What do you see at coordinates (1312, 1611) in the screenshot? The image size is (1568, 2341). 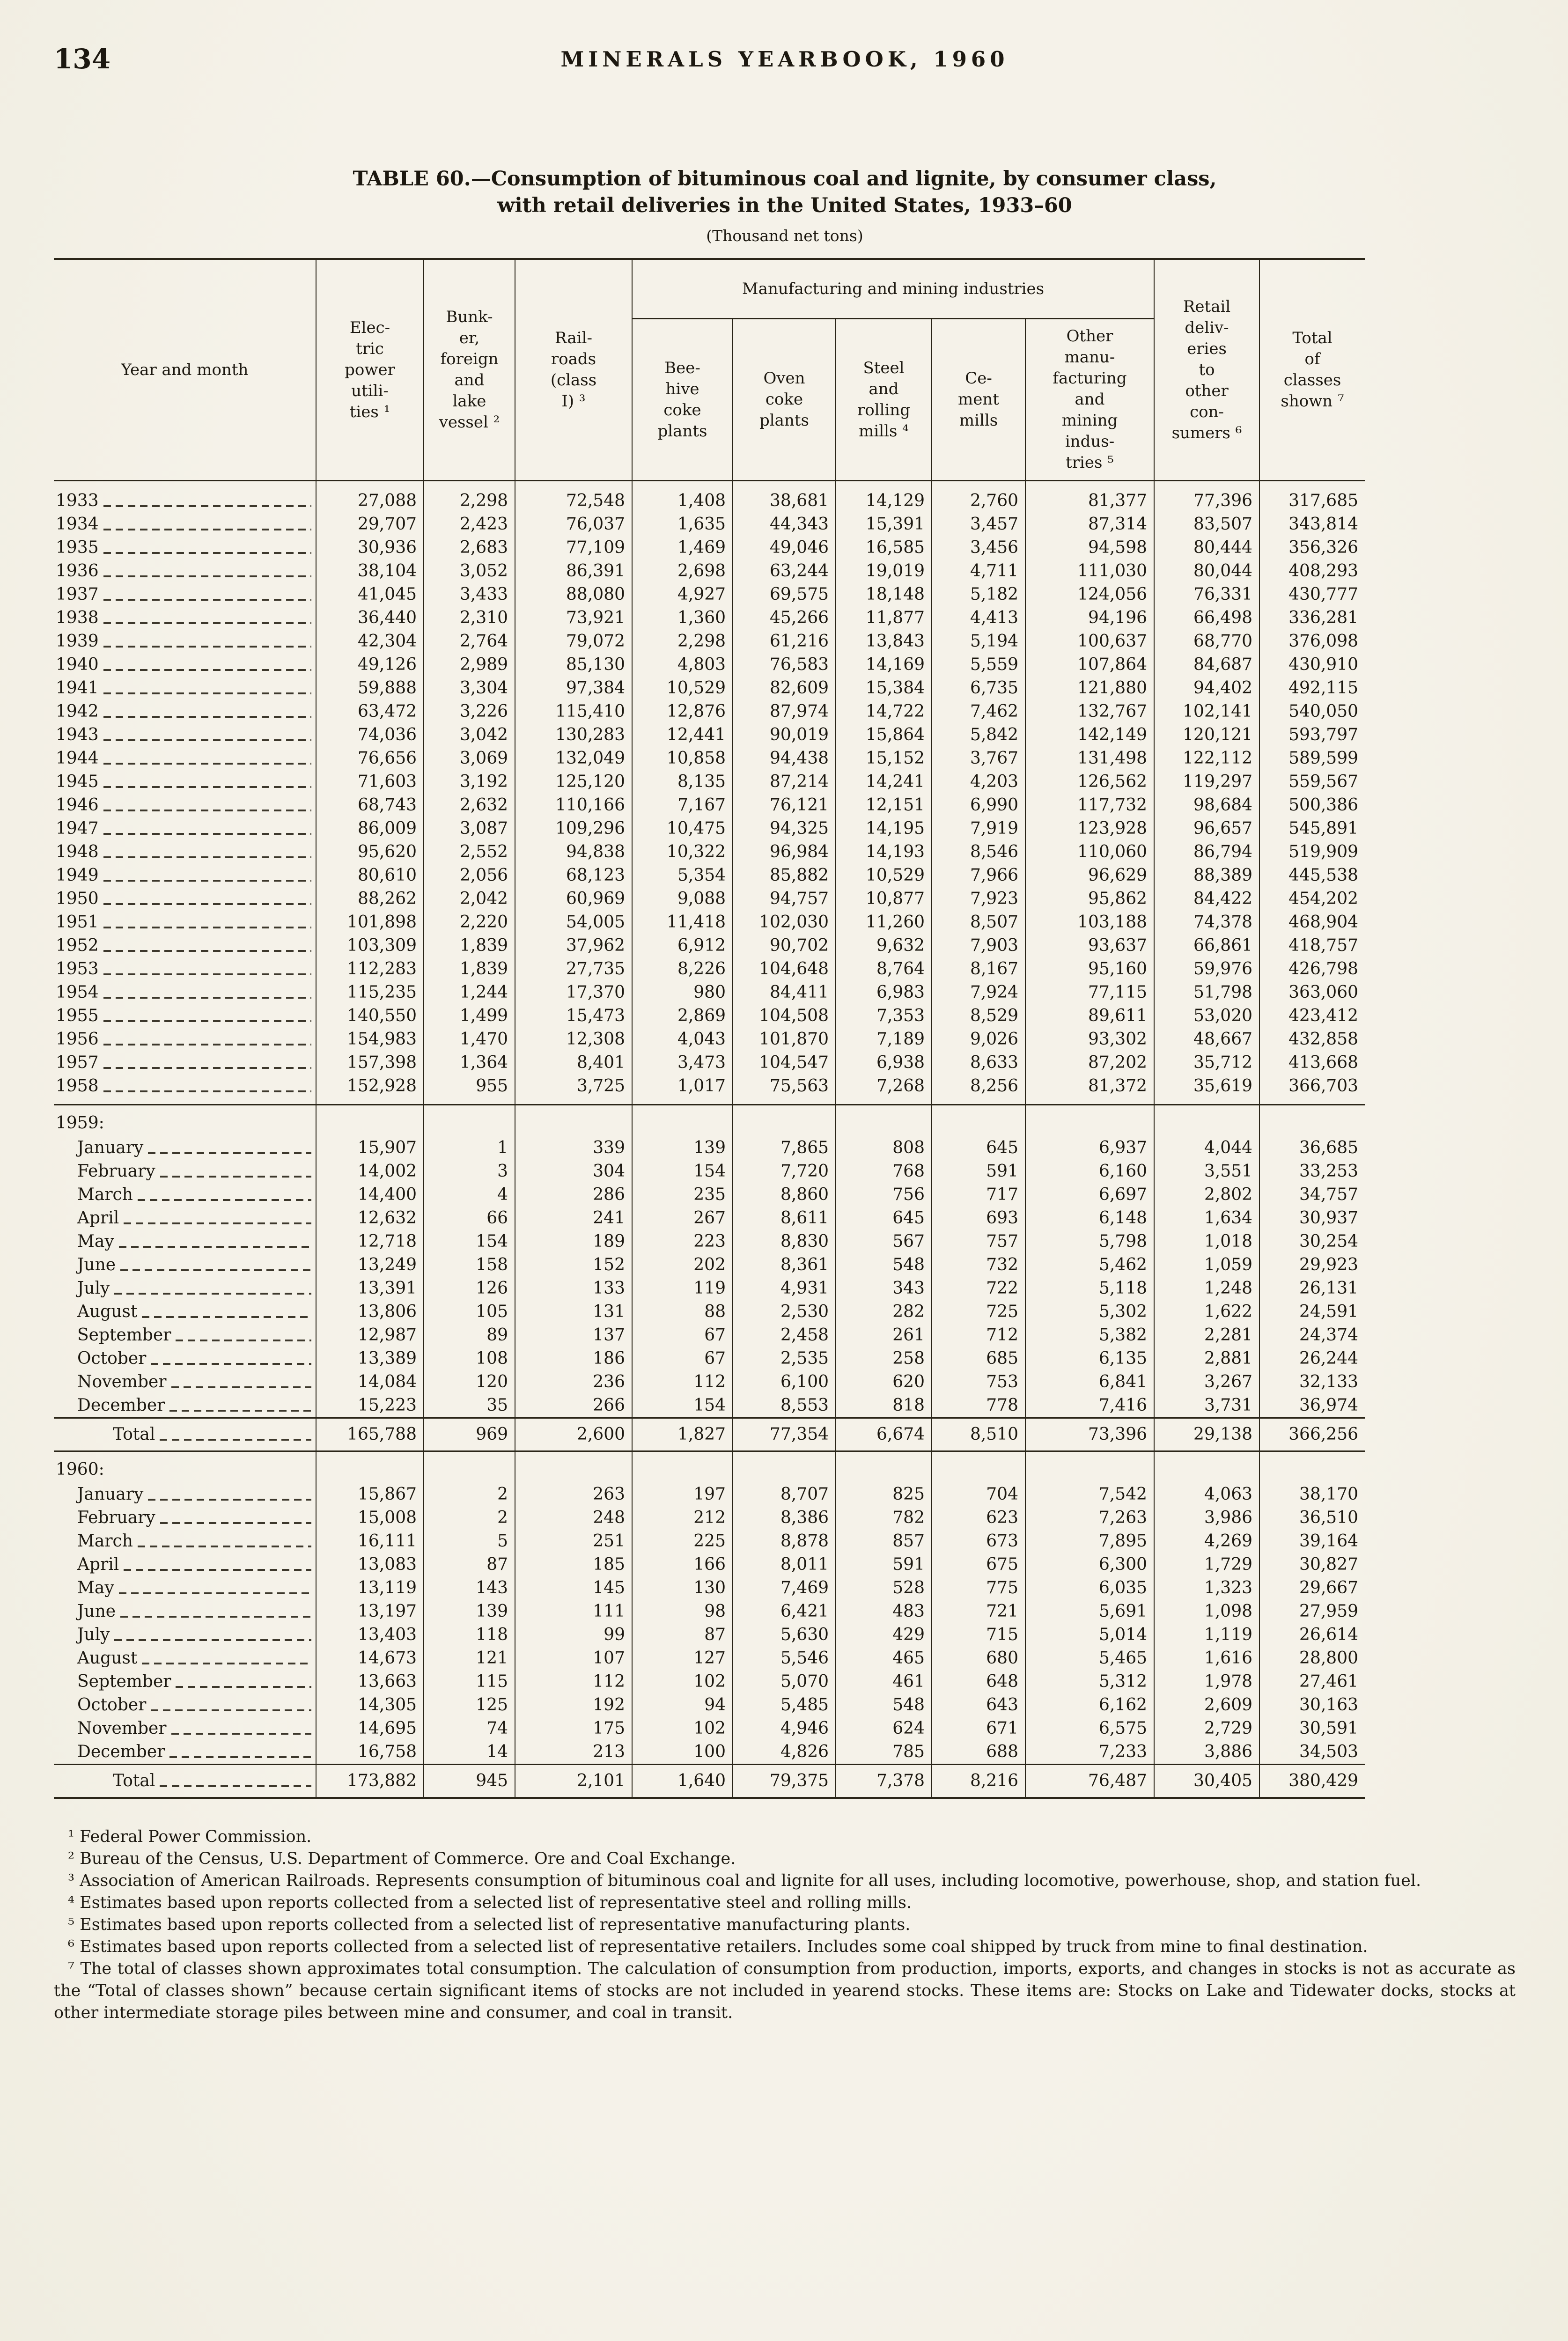 I see `data-cell: 27,959` at bounding box center [1312, 1611].